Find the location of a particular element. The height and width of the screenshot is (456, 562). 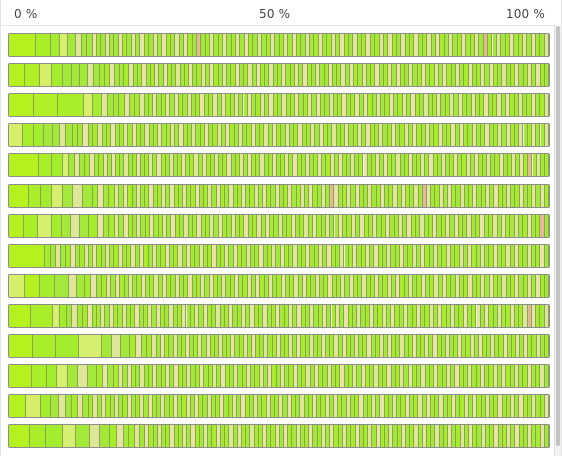

scrollbar-thumb is located at coordinates (558, 236).